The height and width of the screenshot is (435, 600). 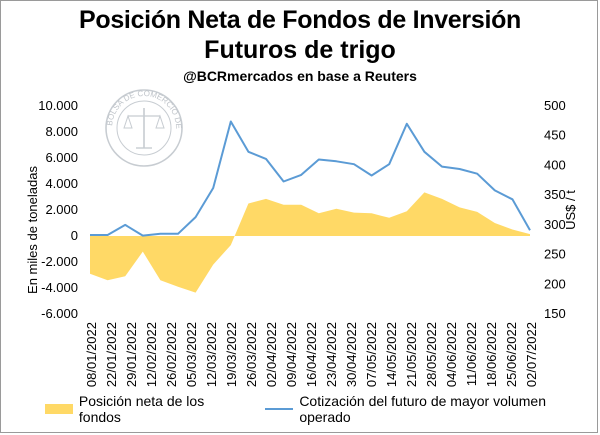 What do you see at coordinates (491, 354) in the screenshot?
I see `x-tick-label: 18/06/2022` at bounding box center [491, 354].